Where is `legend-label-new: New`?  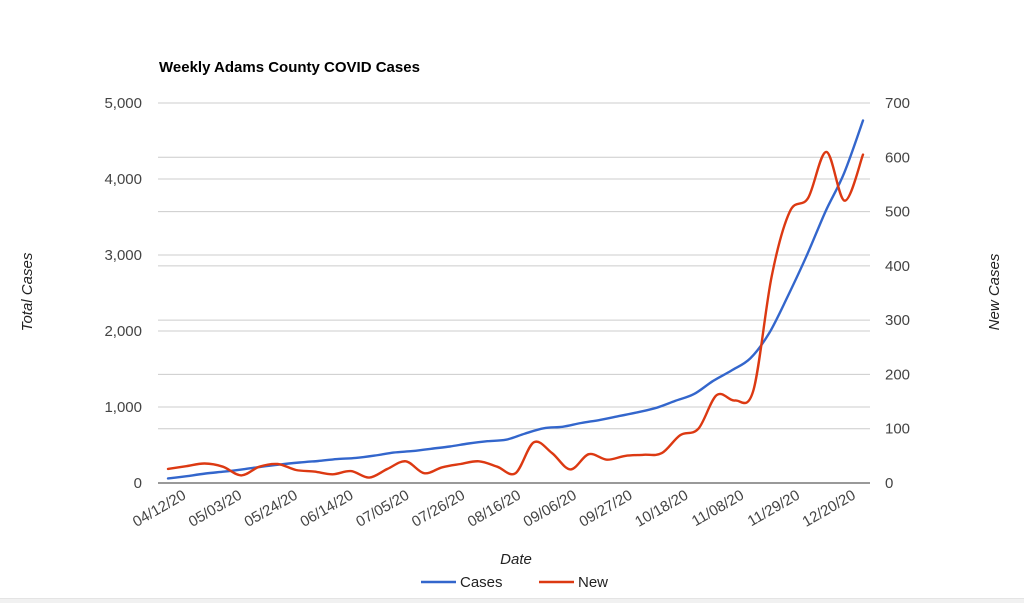 legend-label-new: New is located at coordinates (593, 582).